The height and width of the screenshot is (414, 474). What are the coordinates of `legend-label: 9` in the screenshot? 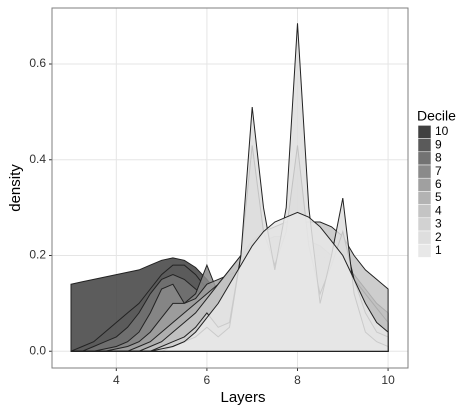 It's located at (438, 144).